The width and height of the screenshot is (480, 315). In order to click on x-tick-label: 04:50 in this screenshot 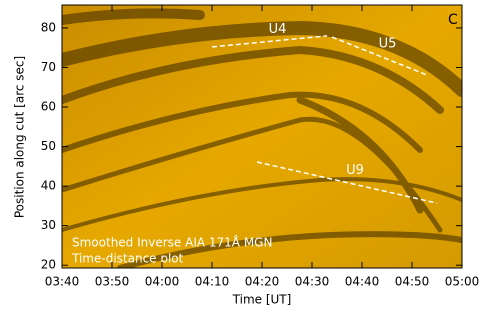, I will do `click(412, 282)`.